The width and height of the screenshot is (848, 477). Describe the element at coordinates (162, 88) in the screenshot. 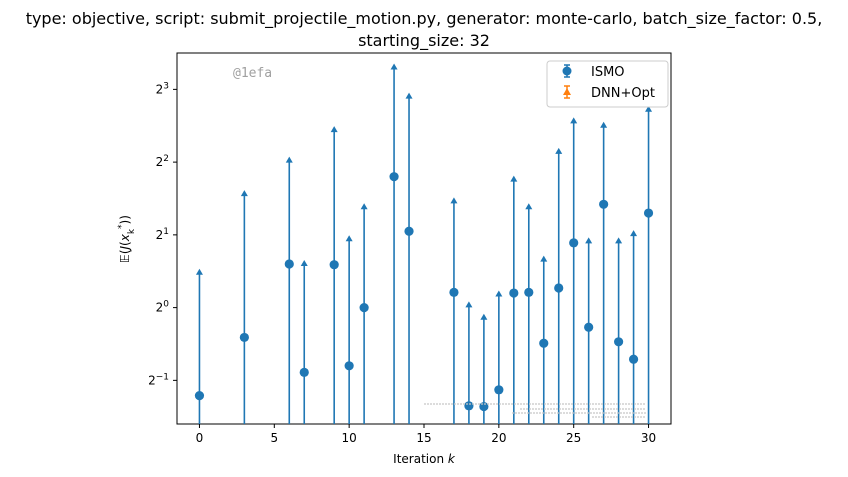

I see `y-tick-label: 23` at that location.